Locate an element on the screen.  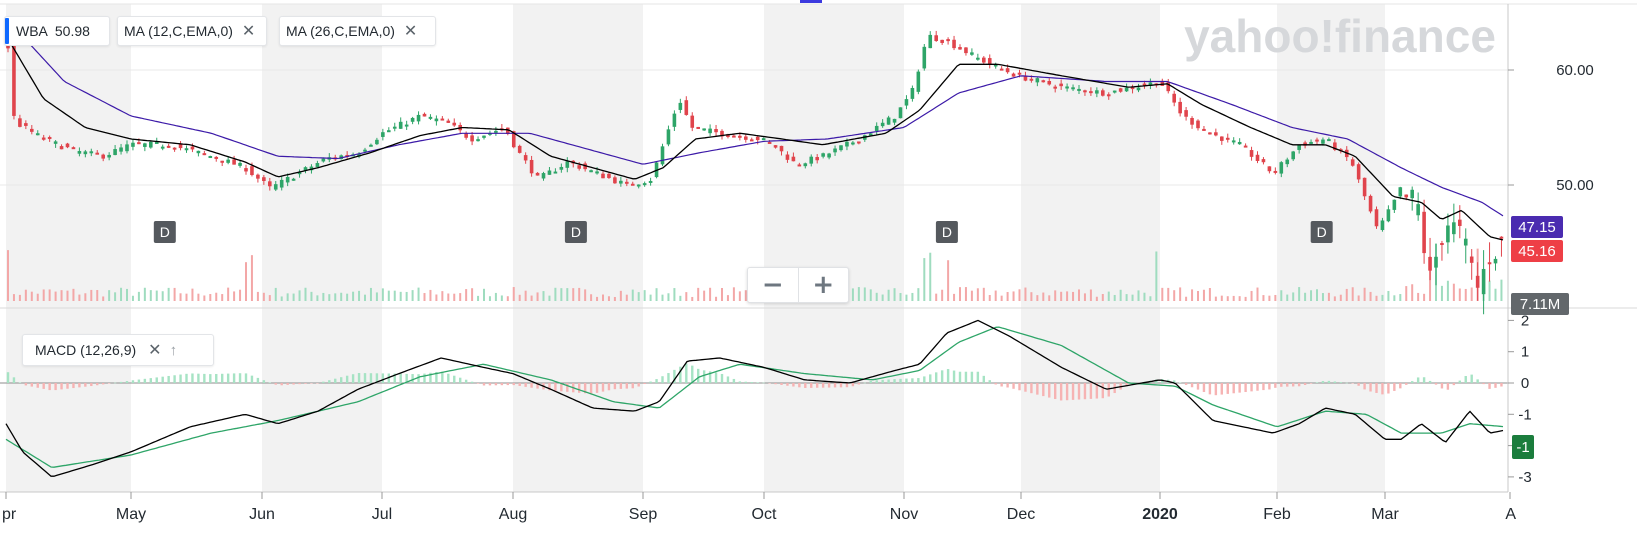
yahoo-finance-watermark: yahoo!finance is located at coordinates (1340, 36).